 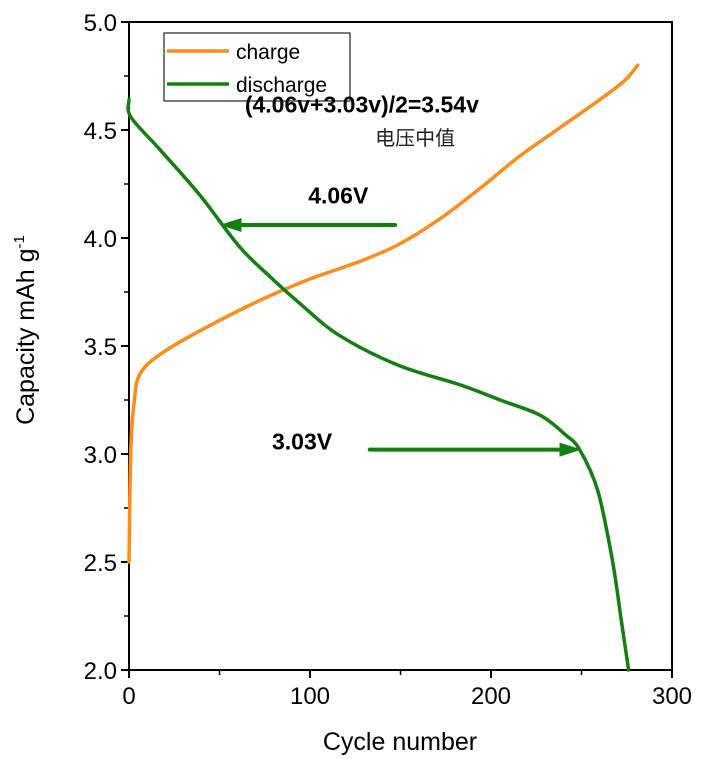 I want to click on y-tick-label: 4.0, so click(x=100, y=239).